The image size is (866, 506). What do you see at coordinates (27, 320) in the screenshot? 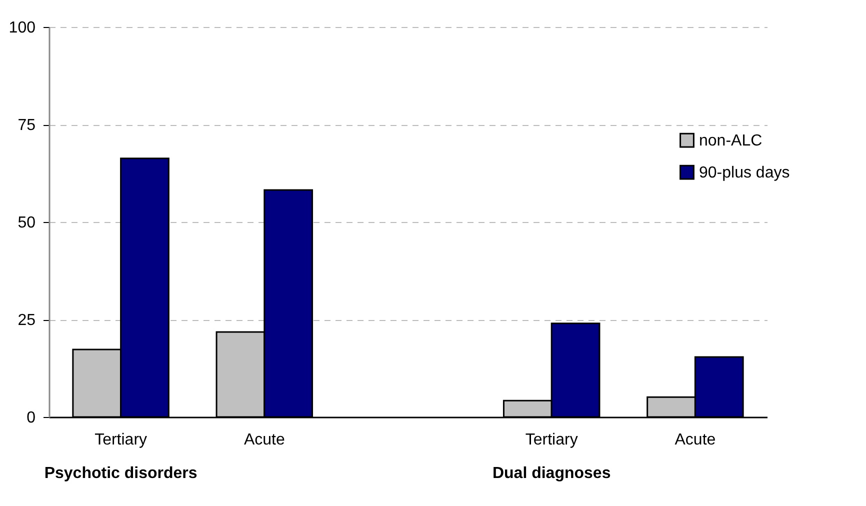
I see `y-tick-label: 25` at bounding box center [27, 320].